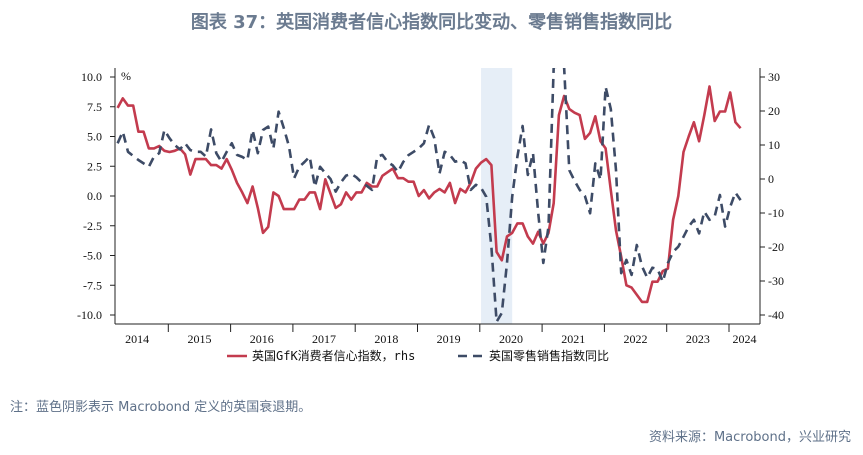 The height and width of the screenshot is (455, 863). Describe the element at coordinates (776, 281) in the screenshot. I see `right-tick-label: -30` at that location.